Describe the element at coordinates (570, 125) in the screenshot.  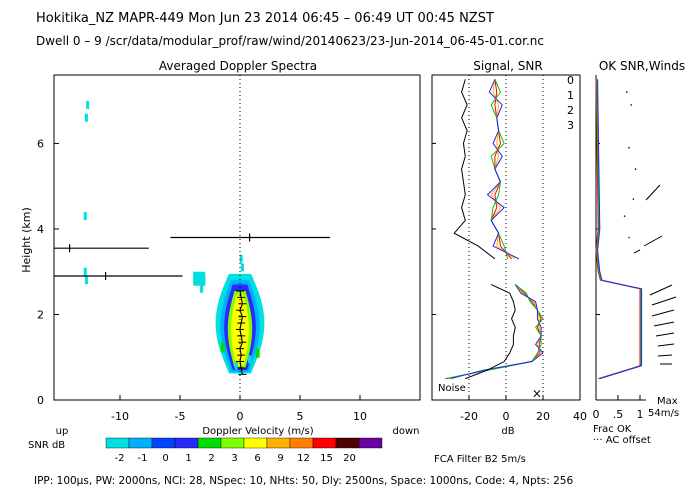
I see `legend-dwell-3: 3` at that location.